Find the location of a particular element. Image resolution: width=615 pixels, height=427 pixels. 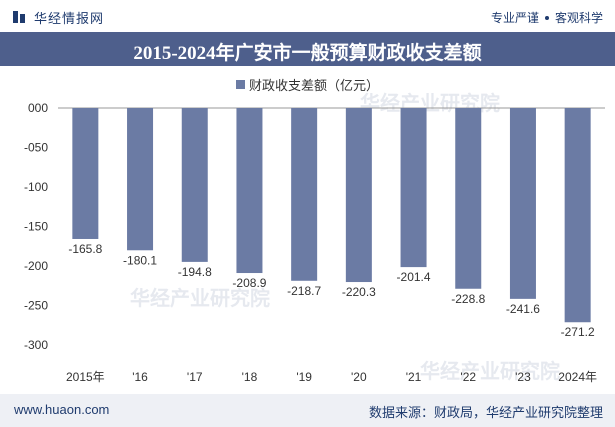

website-link: www.huaon.com is located at coordinates (62, 409).